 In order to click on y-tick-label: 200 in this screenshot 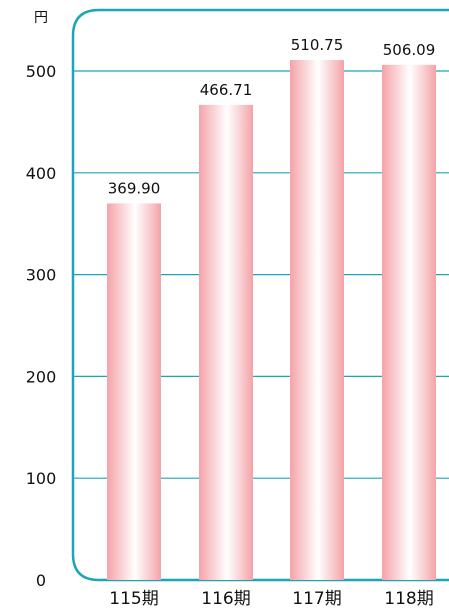, I will do `click(41, 376)`.